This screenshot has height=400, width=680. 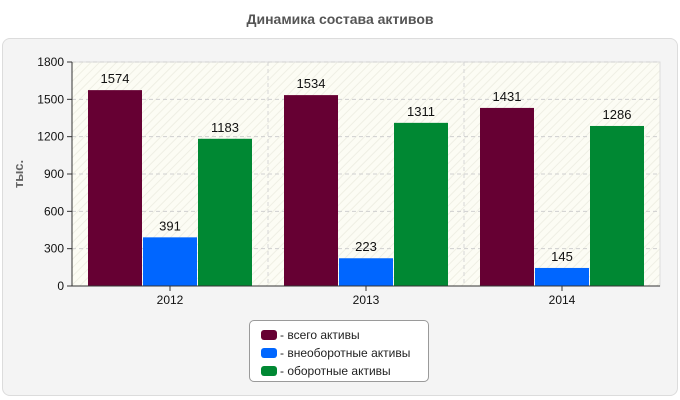 What do you see at coordinates (269, 335) in the screenshot?
I see `legend-swatch-total` at bounding box center [269, 335].